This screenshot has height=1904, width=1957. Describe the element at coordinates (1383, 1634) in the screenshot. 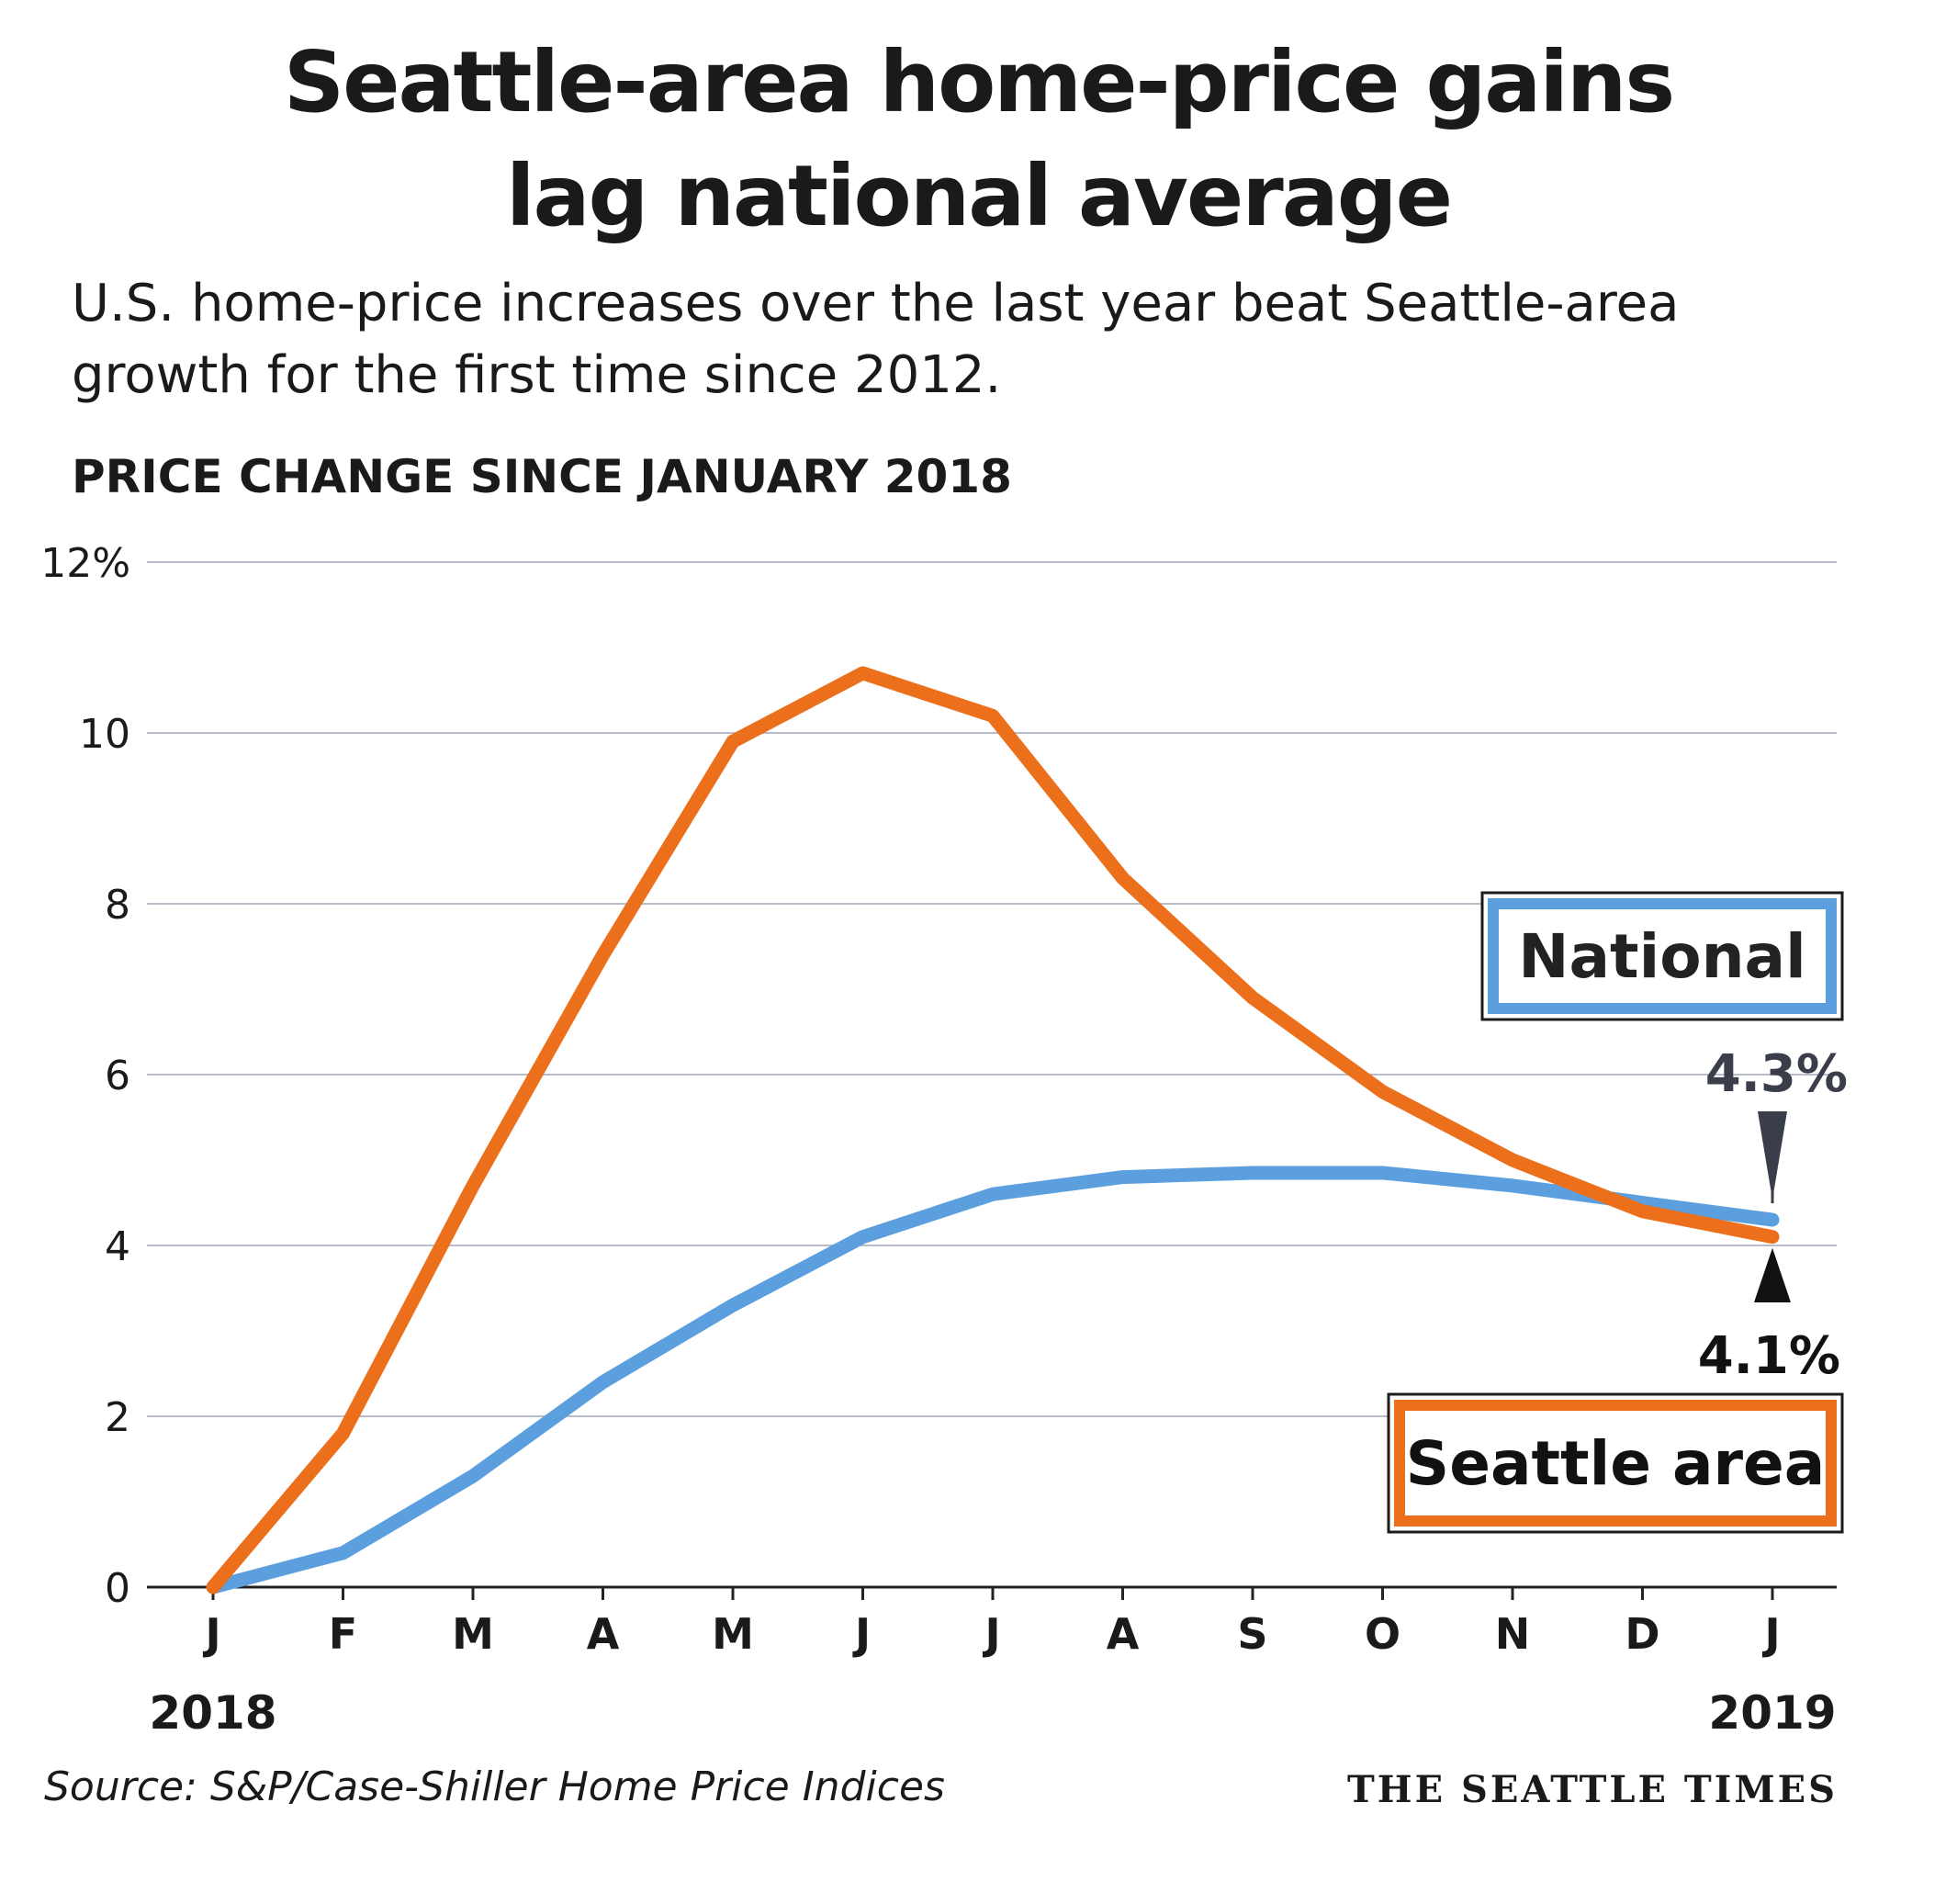

I see `x-tick-label: O` at that location.